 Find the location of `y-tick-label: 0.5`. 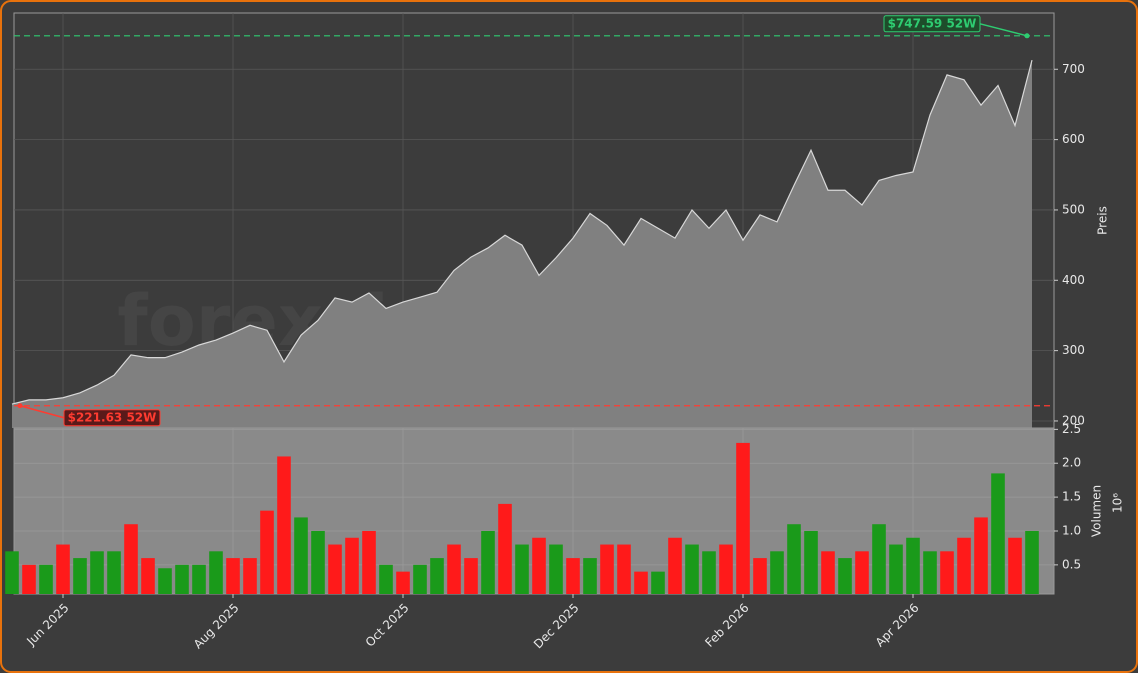

y-tick-label: 0.5 is located at coordinates (1071, 564).